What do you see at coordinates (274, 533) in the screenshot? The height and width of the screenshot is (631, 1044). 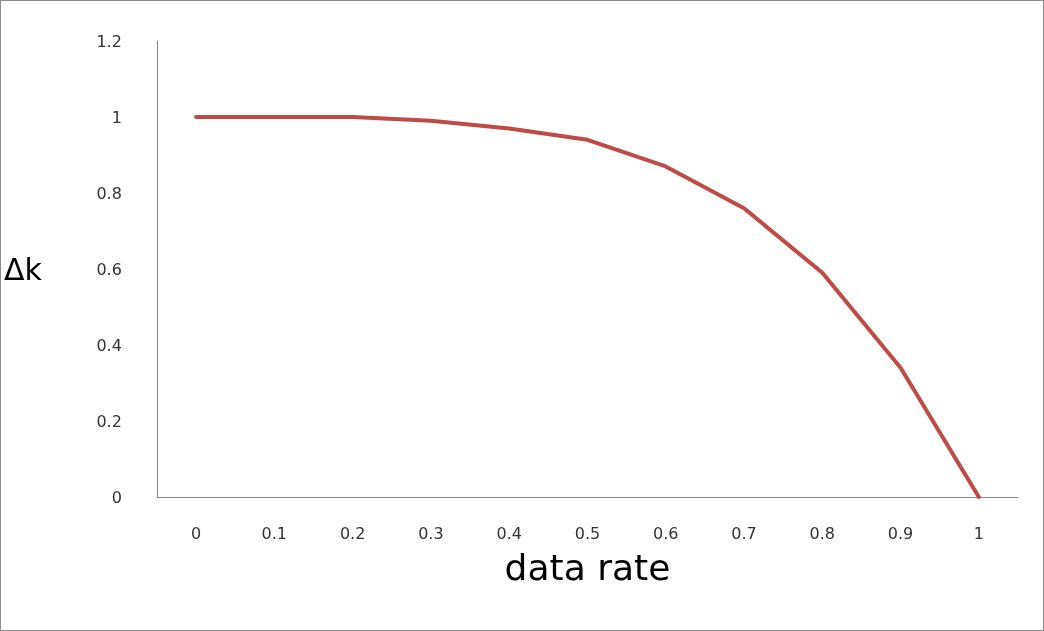 I see `x-tick-label: 0.1` at bounding box center [274, 533].